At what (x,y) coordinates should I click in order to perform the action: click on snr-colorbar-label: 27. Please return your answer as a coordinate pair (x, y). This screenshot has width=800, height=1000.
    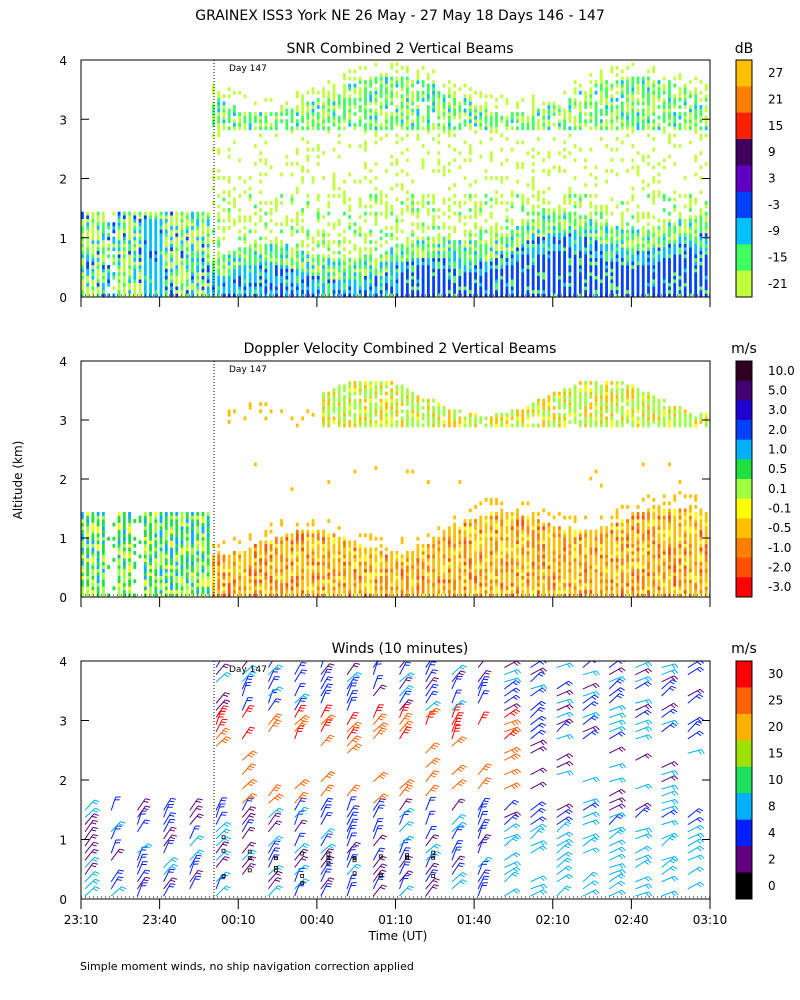
    Looking at the image, I should click on (775, 73).